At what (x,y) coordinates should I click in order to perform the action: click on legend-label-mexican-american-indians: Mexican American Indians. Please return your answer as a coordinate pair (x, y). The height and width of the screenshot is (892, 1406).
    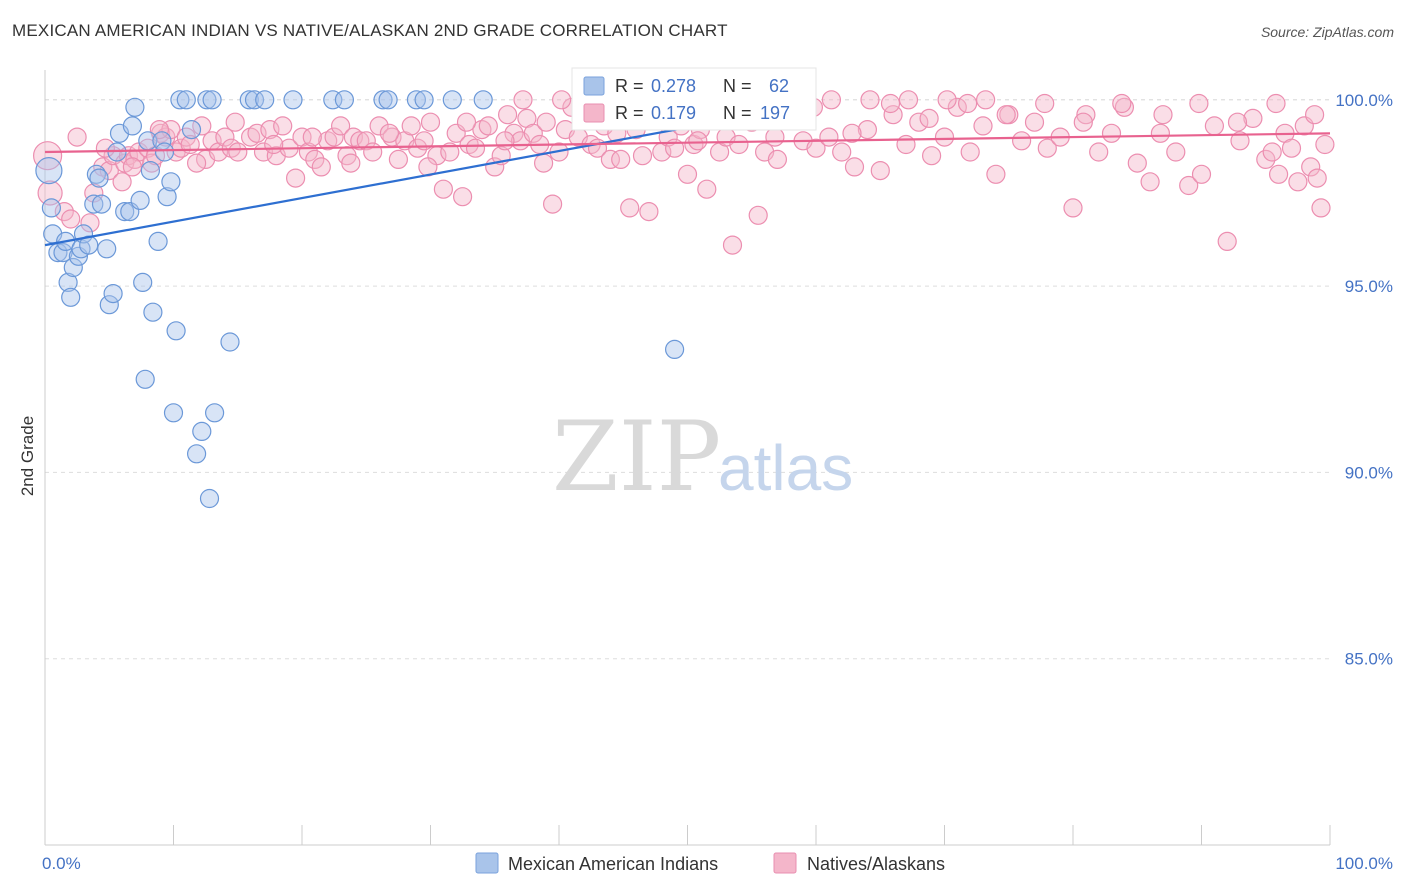
    Looking at the image, I should click on (613, 864).